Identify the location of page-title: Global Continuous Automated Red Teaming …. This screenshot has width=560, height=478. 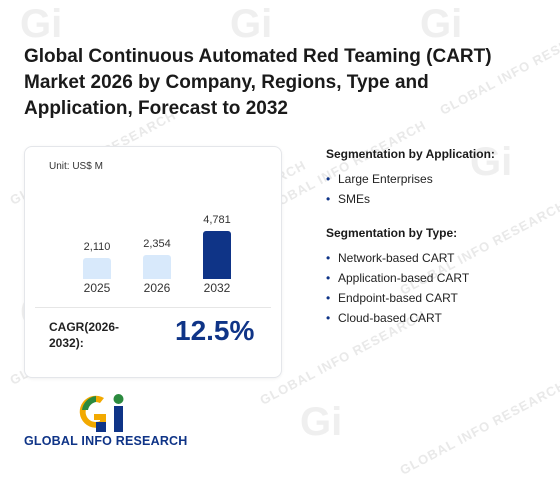
(258, 82).